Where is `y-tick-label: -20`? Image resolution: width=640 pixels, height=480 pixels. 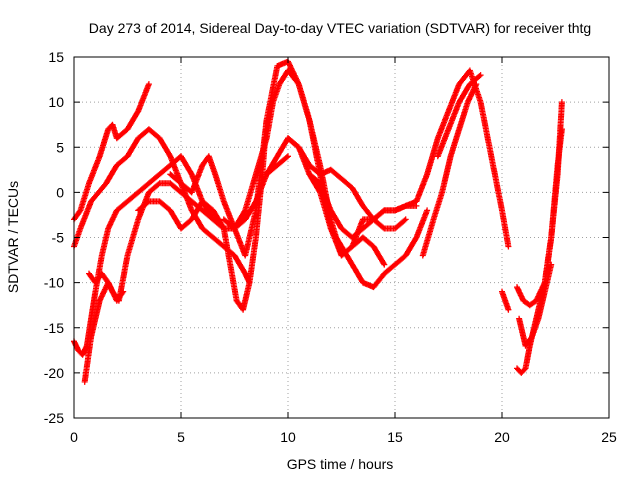
y-tick-label: -20 is located at coordinates (54, 373).